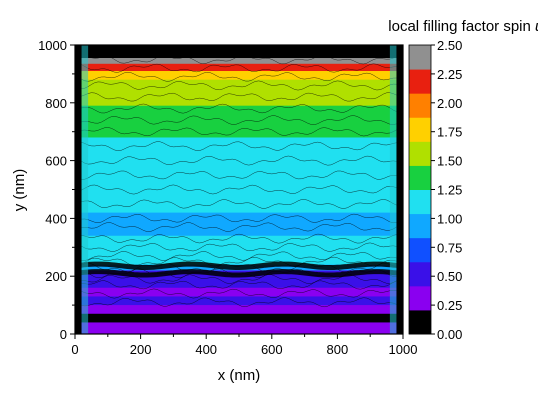  What do you see at coordinates (56, 276) in the screenshot?
I see `y-tick-label: 200` at bounding box center [56, 276].